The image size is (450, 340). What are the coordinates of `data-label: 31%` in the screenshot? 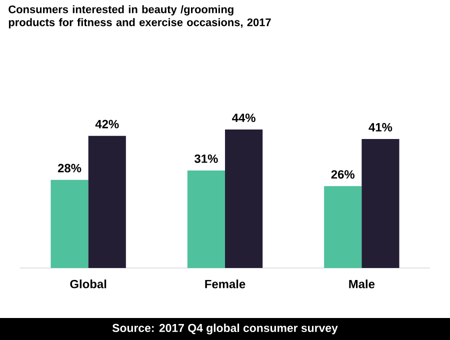 It's located at (206, 158).